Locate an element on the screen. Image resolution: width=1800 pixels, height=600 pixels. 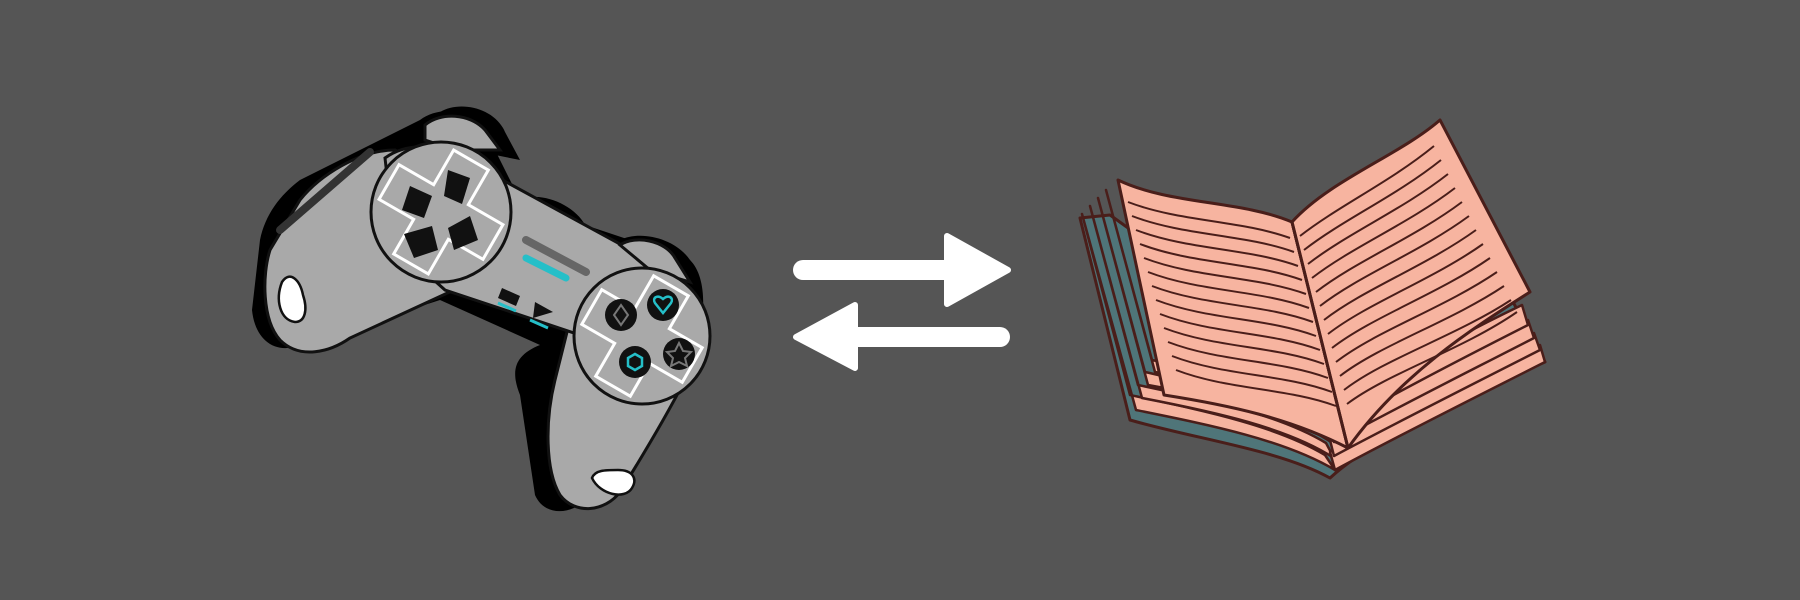
heart-button is located at coordinates (663, 305).